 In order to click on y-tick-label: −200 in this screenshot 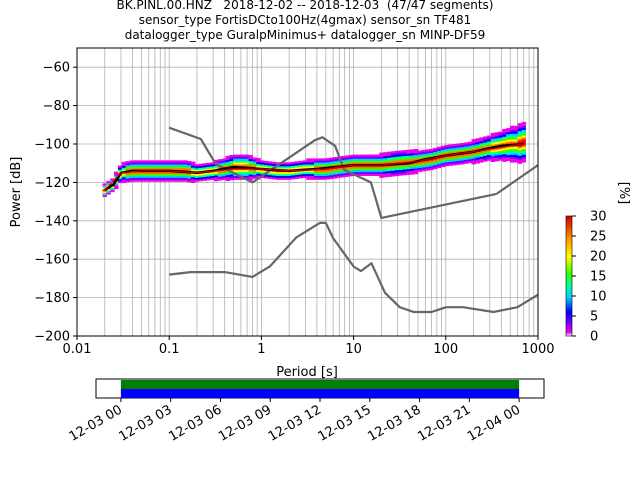, I will do `click(52, 337)`.